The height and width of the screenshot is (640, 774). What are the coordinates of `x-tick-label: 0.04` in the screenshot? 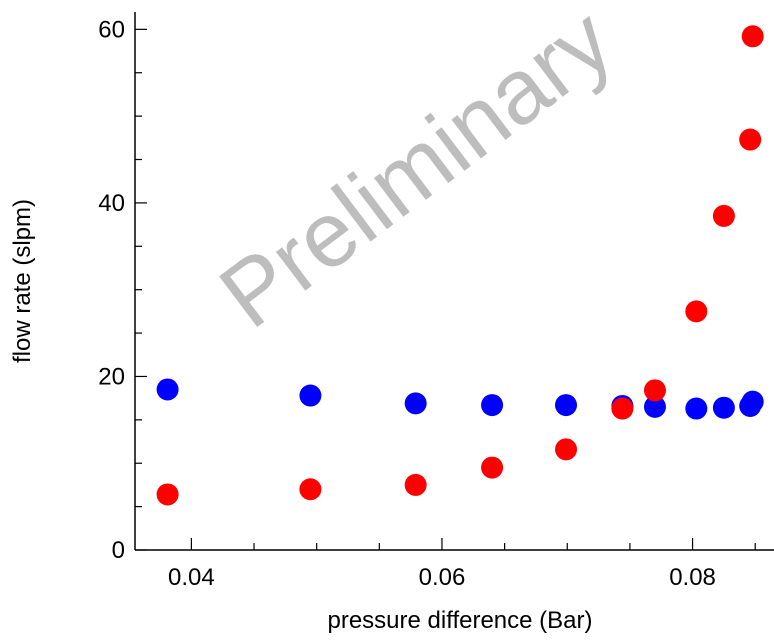 It's located at (191, 577).